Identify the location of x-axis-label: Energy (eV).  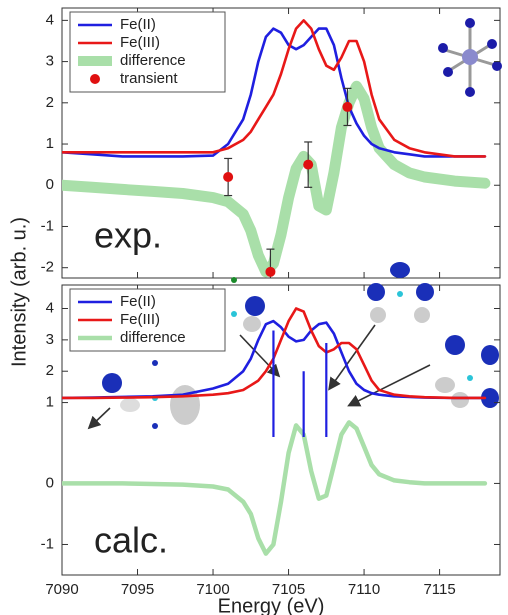
(271, 605).